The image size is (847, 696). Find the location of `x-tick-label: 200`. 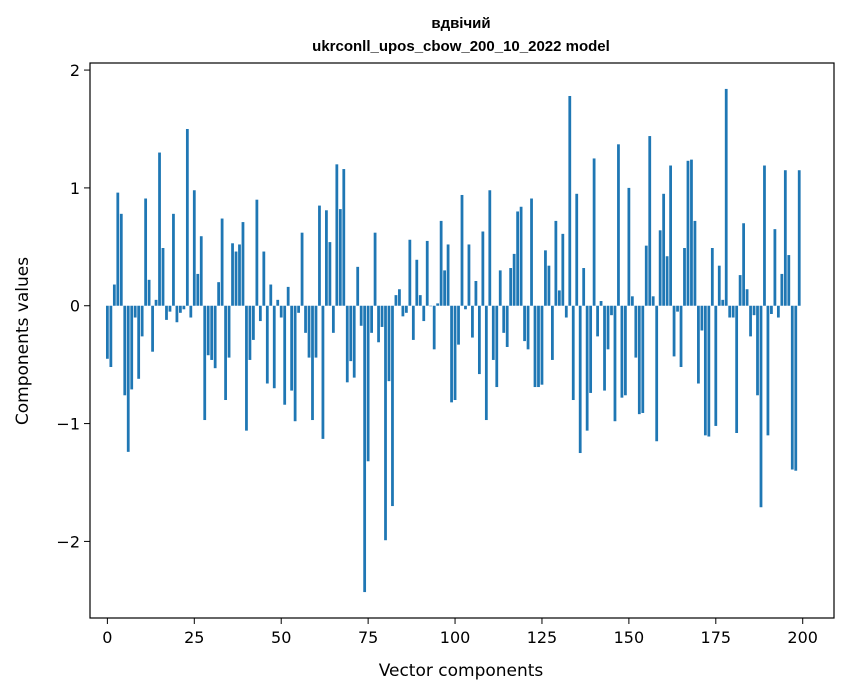

x-tick-label: 200 is located at coordinates (802, 637).